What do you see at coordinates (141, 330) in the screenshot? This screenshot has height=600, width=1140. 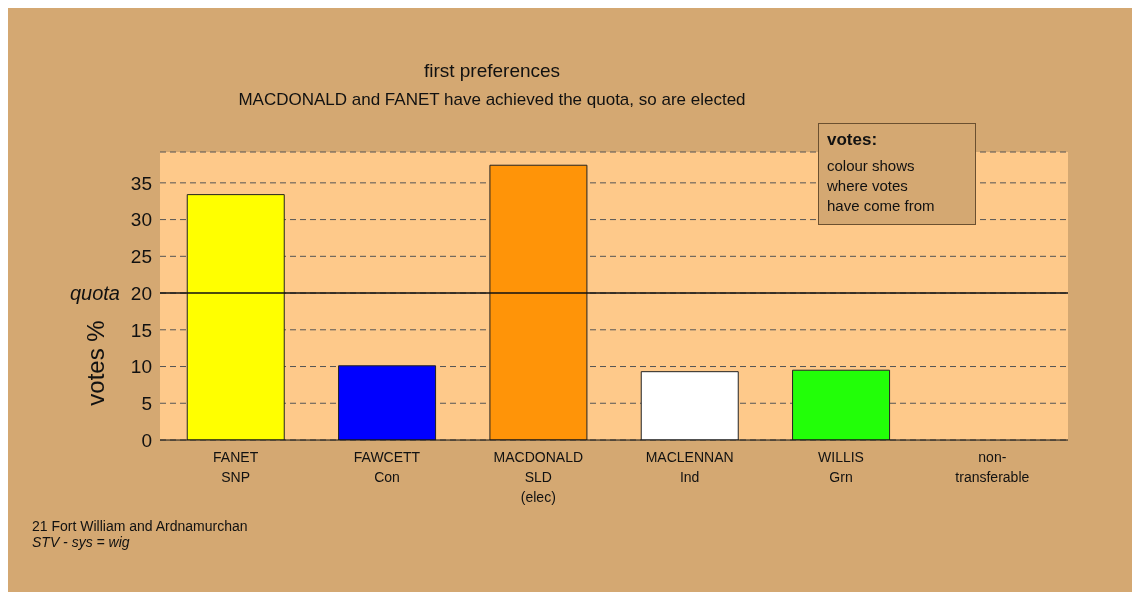 I see `y-tick-label: 15` at bounding box center [141, 330].